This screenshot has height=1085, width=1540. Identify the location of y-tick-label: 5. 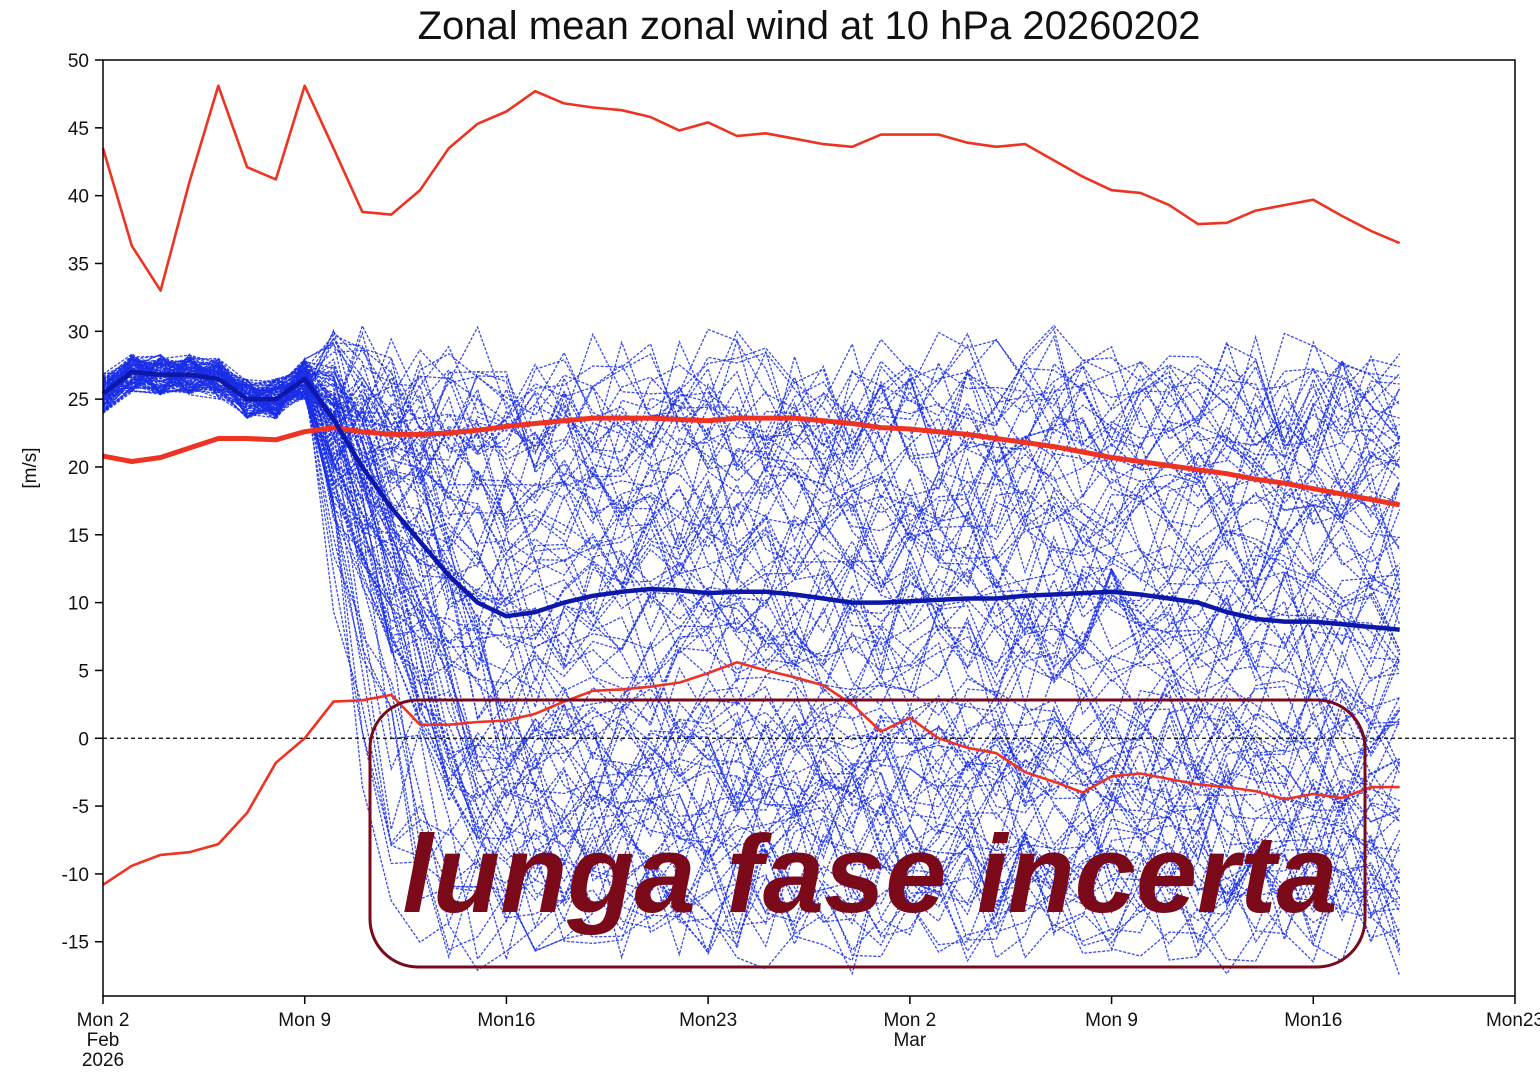
(83, 671).